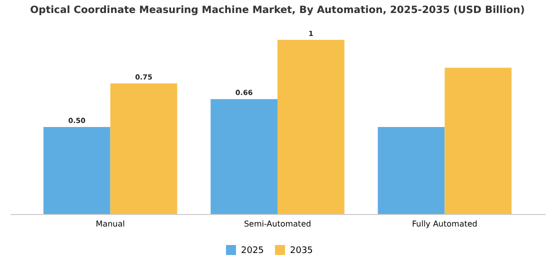 This screenshot has width=560, height=280. I want to click on x-tick-label: Fully Automated, so click(445, 224).